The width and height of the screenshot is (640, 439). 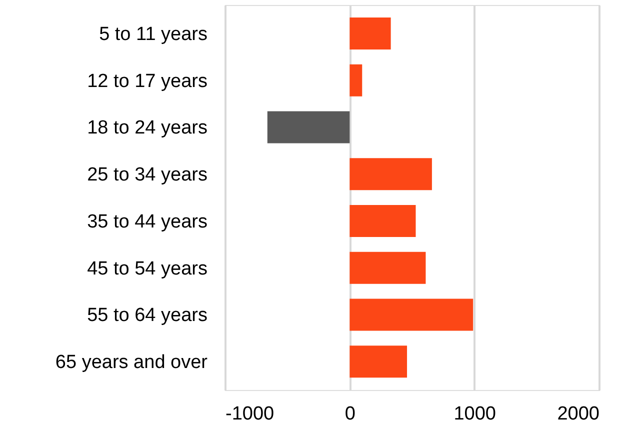 I want to click on y-tick-label: 35 to 44 years, so click(x=147, y=221).